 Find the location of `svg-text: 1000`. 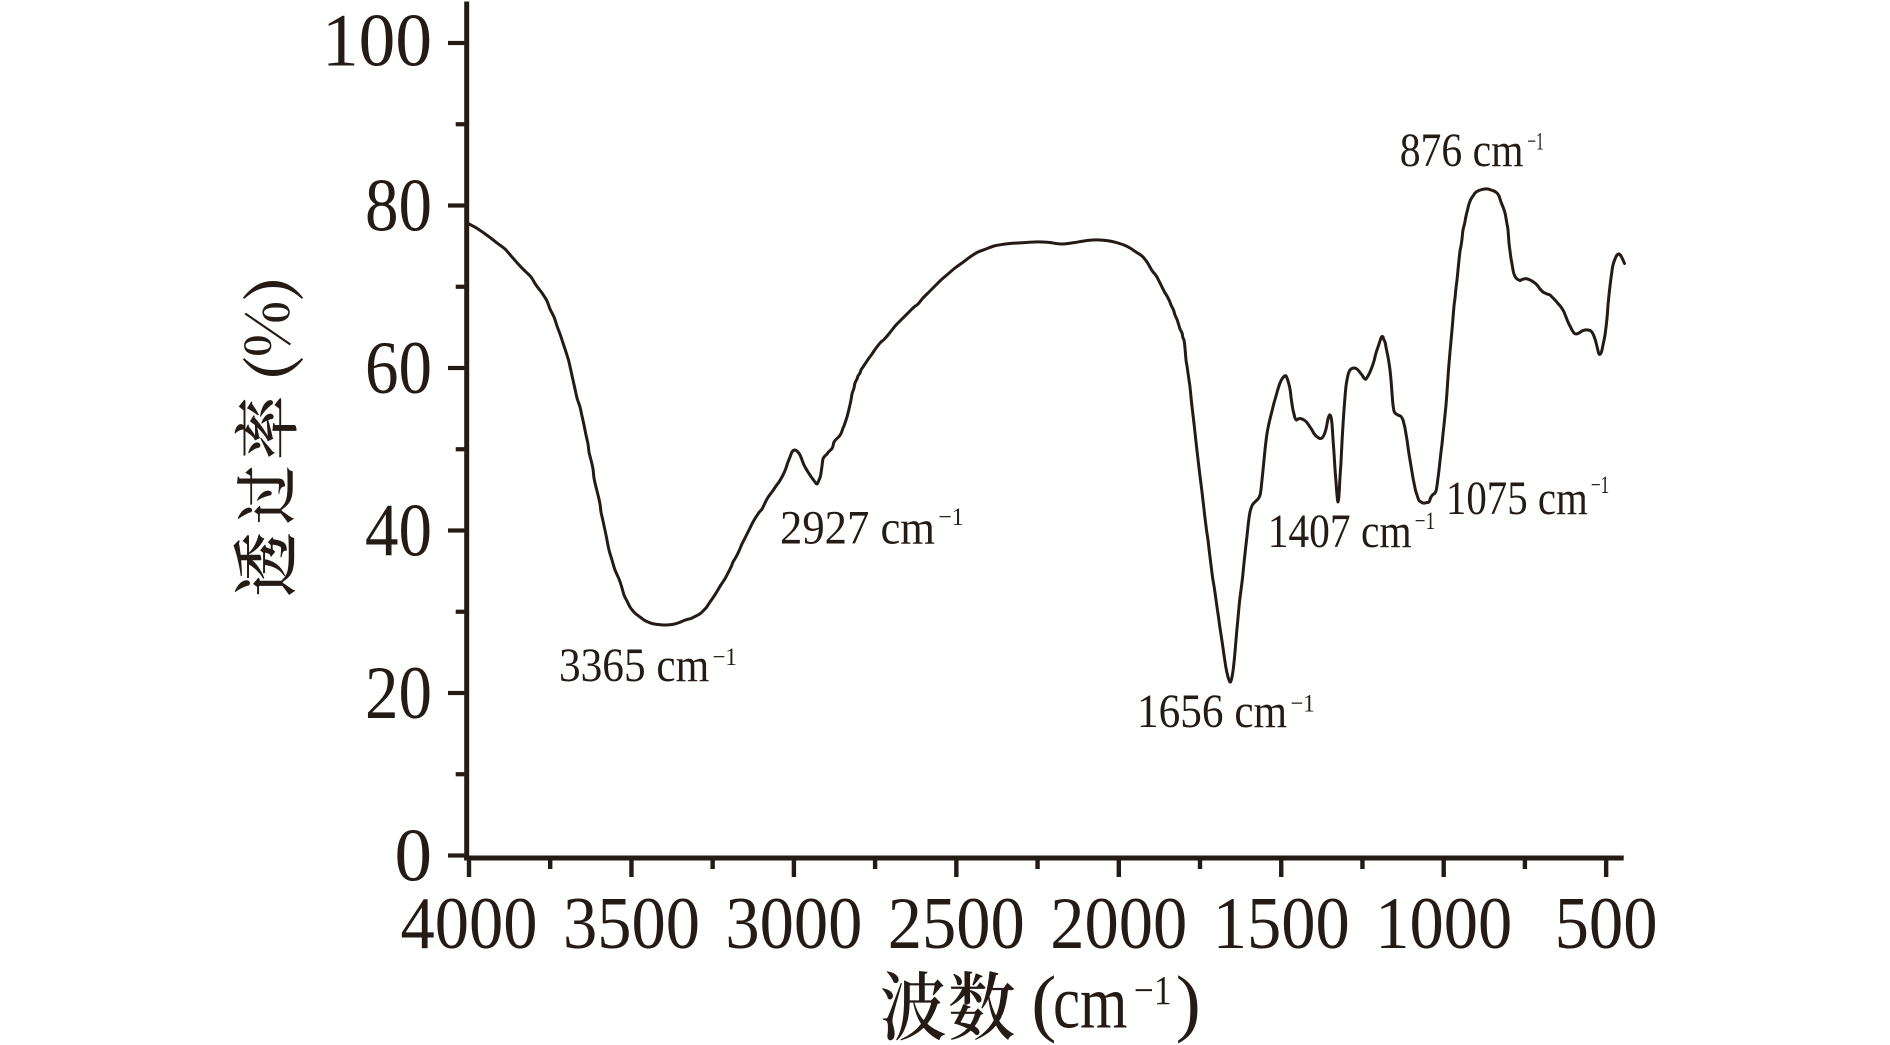

svg-text: 1000 is located at coordinates (1443, 924).